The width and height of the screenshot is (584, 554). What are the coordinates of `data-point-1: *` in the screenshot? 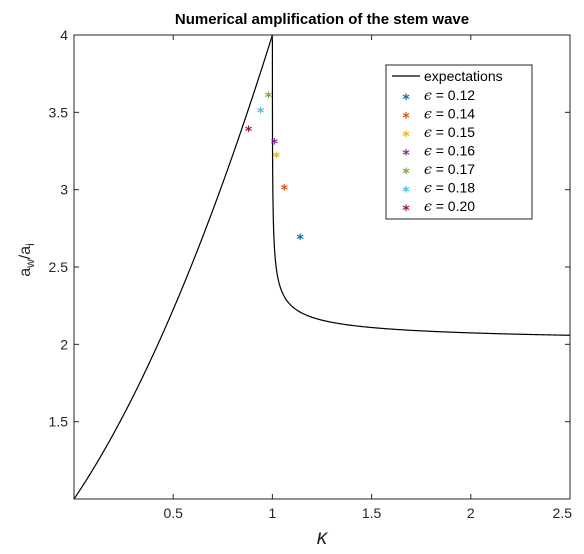 It's located at (301, 240).